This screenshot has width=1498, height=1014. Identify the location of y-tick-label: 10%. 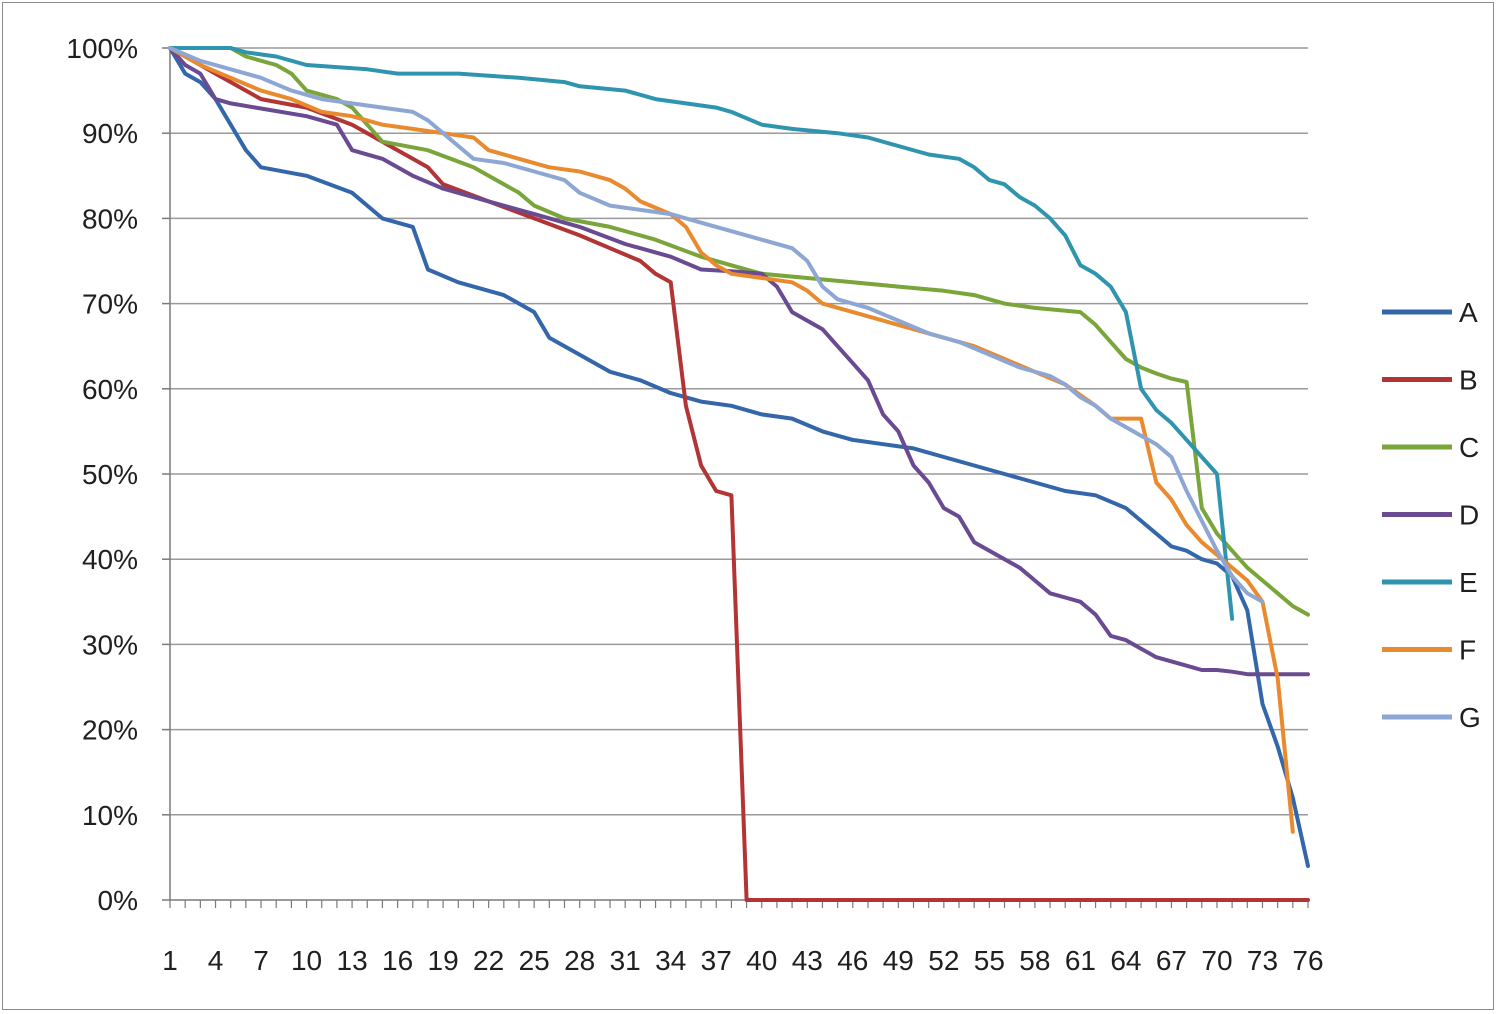
(110, 815).